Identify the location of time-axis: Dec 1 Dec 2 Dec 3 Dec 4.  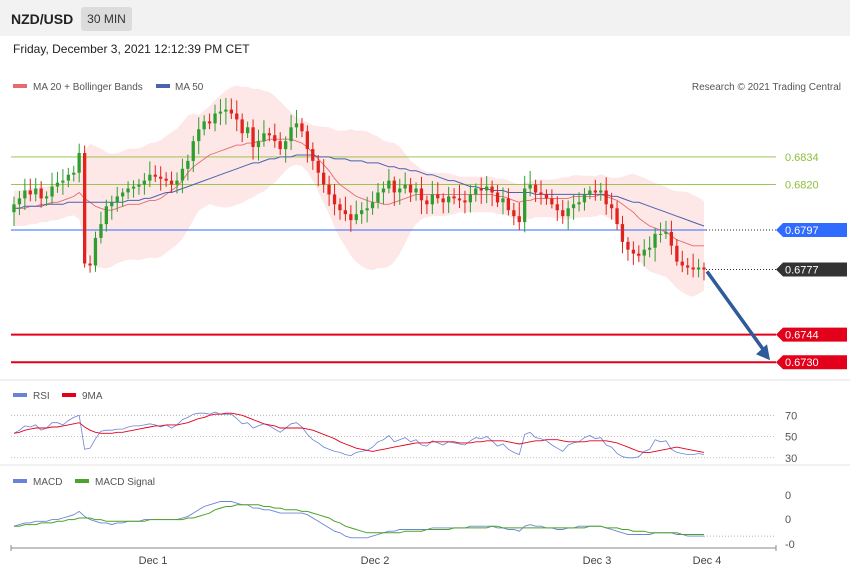
(393, 556).